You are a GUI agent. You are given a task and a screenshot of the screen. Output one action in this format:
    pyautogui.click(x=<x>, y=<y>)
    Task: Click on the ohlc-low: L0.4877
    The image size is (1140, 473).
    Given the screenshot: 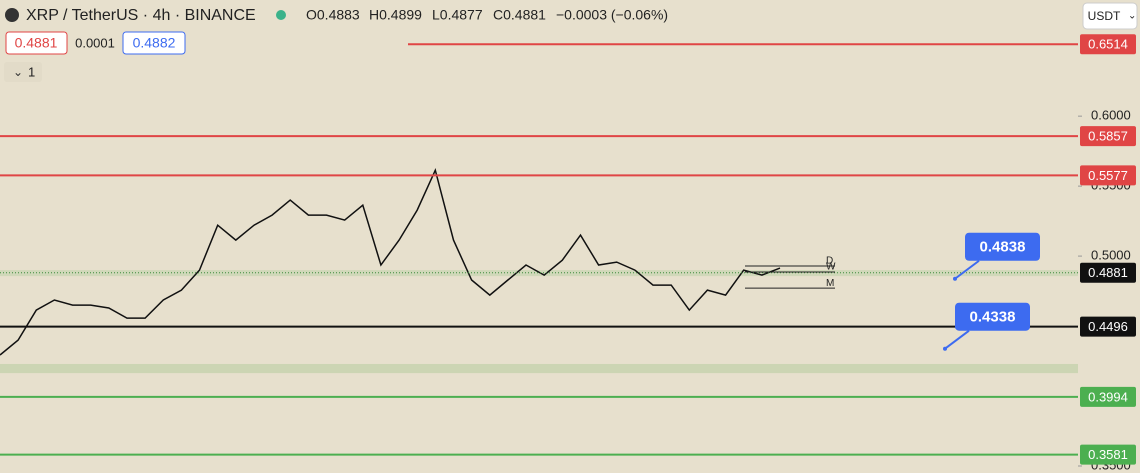 What is the action you would take?
    pyautogui.click(x=457, y=15)
    